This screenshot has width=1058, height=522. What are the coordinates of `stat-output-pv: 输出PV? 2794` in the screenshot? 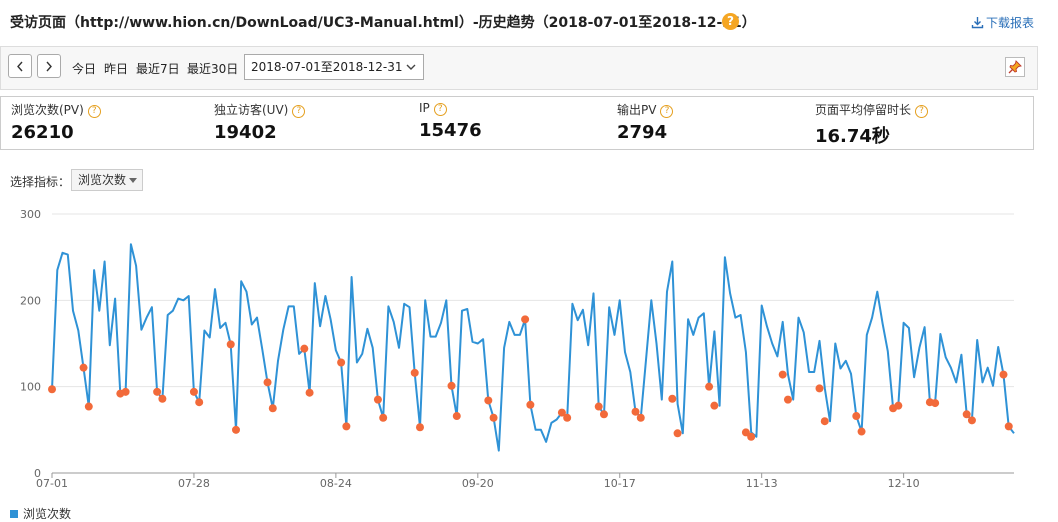 It's located at (645, 122).